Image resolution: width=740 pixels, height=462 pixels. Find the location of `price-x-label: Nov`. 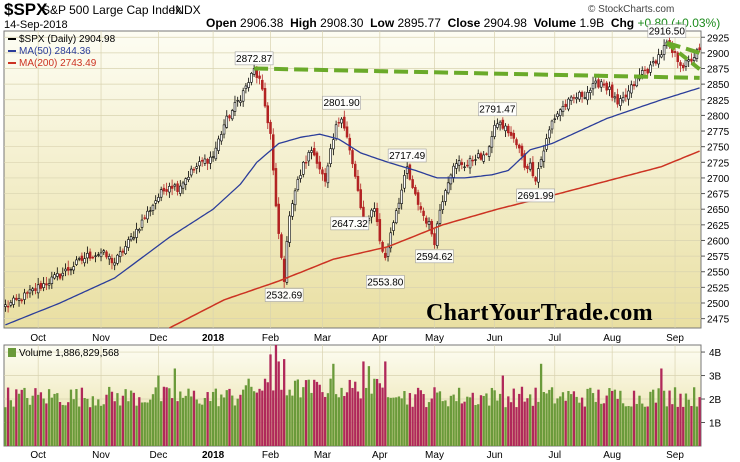

price-x-label: Nov is located at coordinates (101, 338).